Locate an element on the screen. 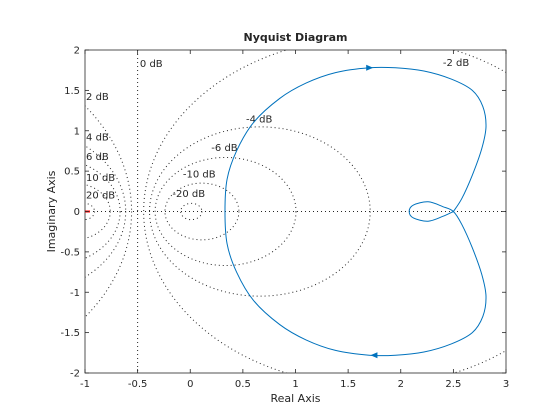 Image resolution: width=560 pixels, height=420 pixels. x-axis-label: Real Axis is located at coordinates (295, 398).